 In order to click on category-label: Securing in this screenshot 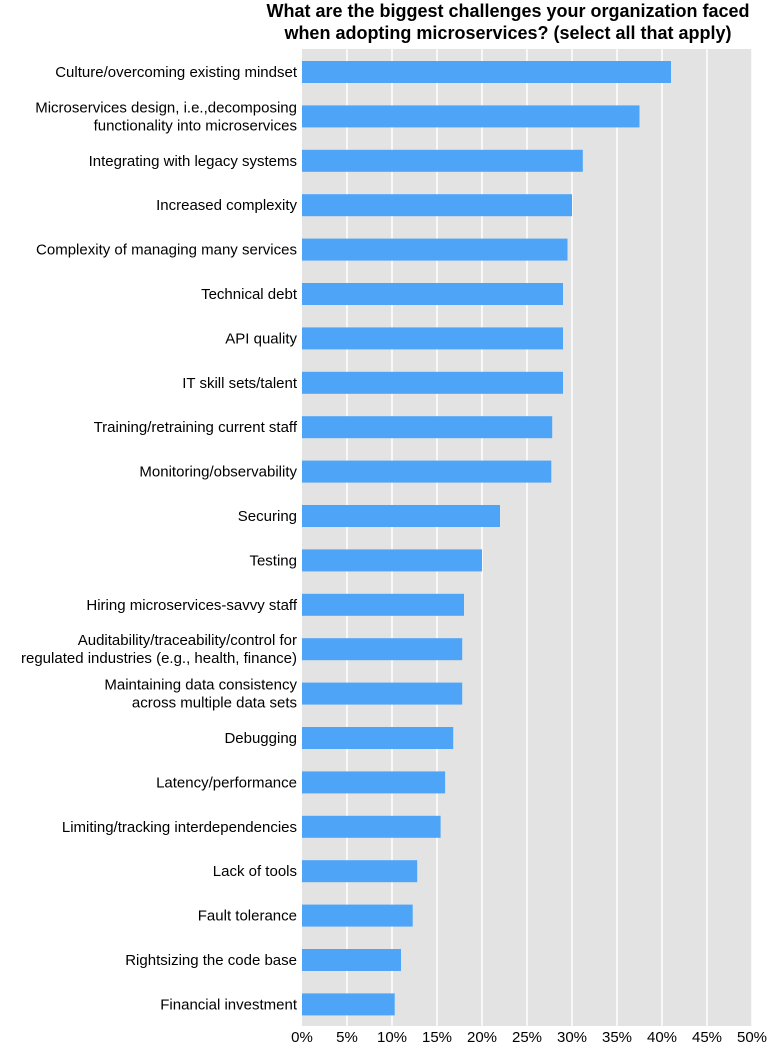, I will do `click(267, 516)`.